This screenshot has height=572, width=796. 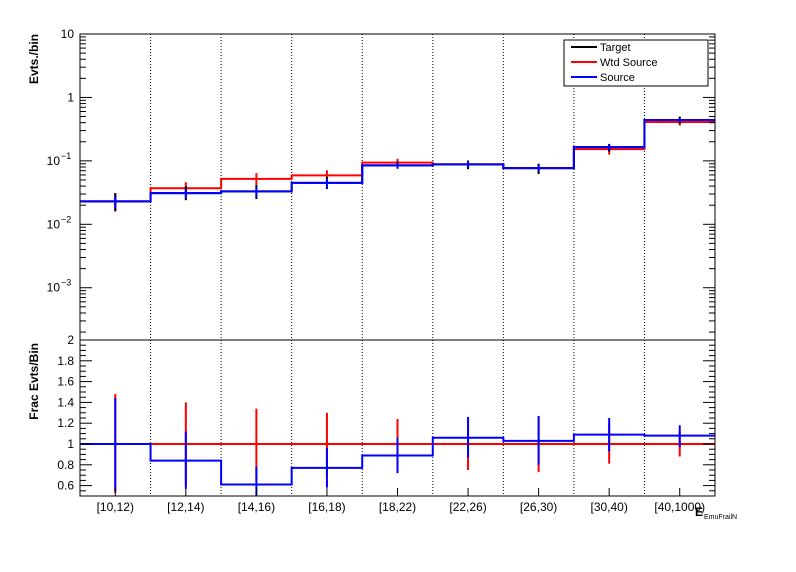 I want to click on legend: Target Wtd Source Source, so click(x=636, y=63).